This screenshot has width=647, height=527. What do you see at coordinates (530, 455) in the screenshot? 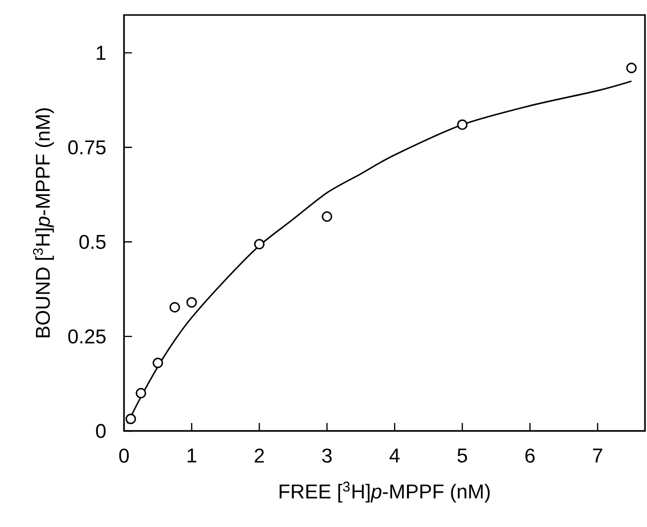
I see `x-tick-label: 6` at bounding box center [530, 455].